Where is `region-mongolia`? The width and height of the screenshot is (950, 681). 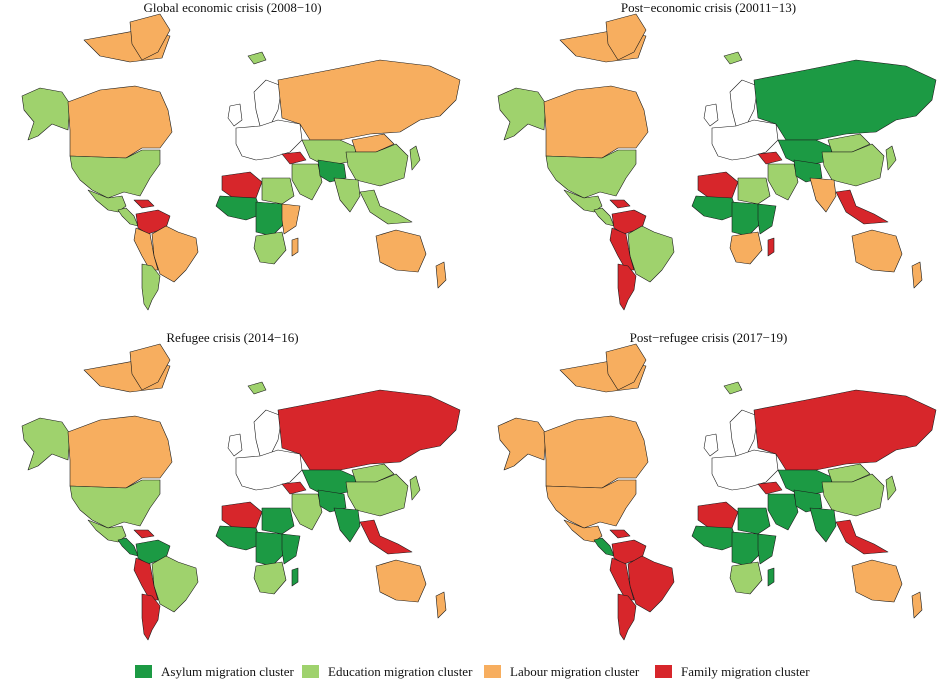 region-mongolia is located at coordinates (373, 473).